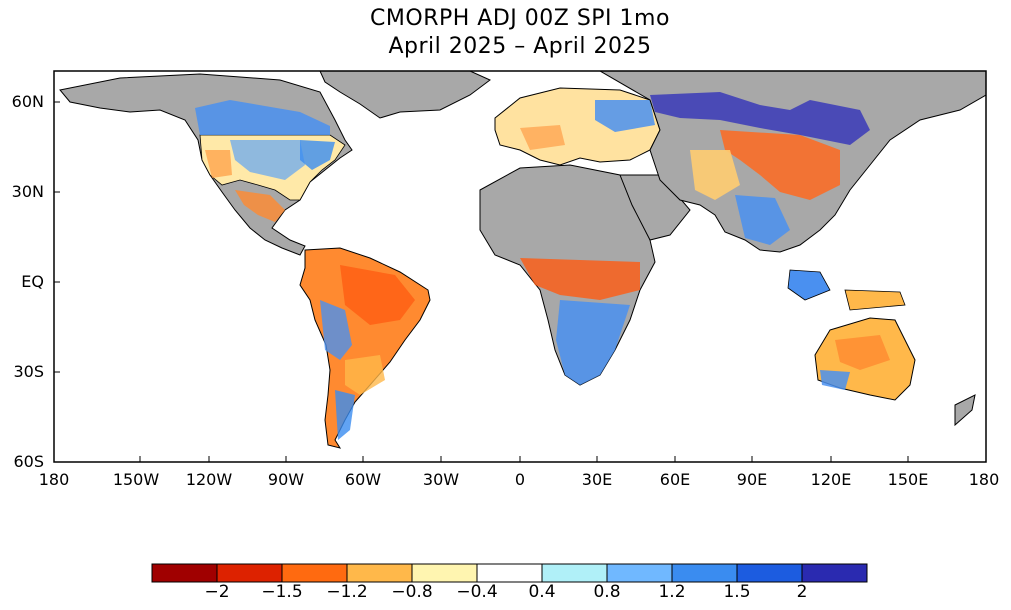 Image resolution: width=1011 pixels, height=610 pixels. What do you see at coordinates (27, 191) in the screenshot?
I see `lat-label-30n: 30N` at bounding box center [27, 191].